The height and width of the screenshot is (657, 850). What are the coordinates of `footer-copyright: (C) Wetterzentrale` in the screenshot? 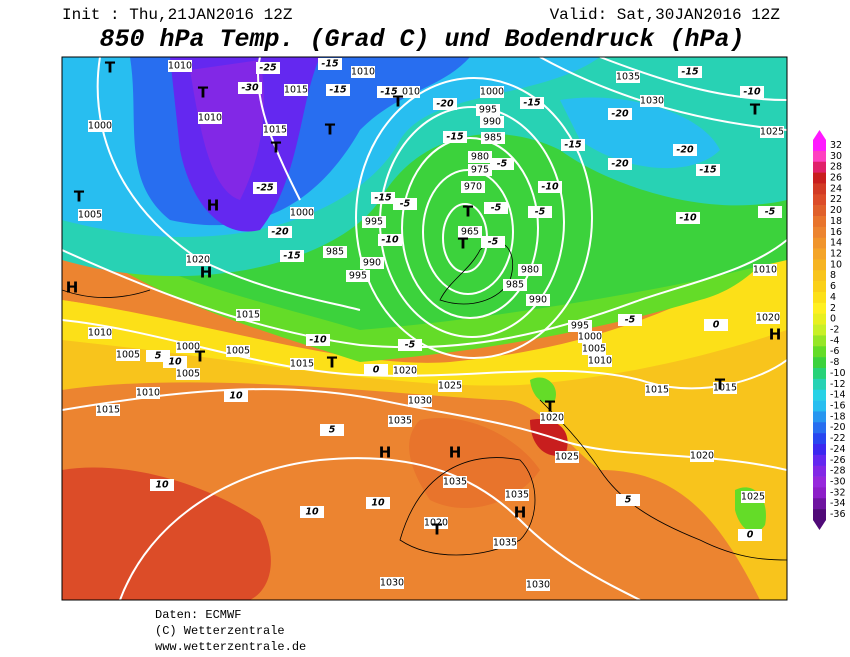 It's located at (220, 631).